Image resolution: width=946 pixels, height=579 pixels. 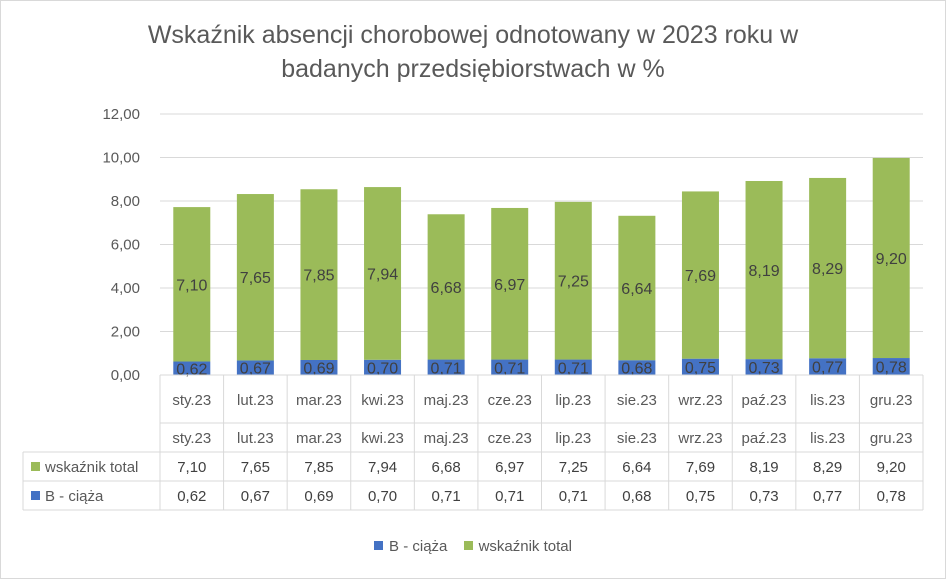 I want to click on data-label-wskaznik-total-3: 7,94, so click(x=382, y=274).